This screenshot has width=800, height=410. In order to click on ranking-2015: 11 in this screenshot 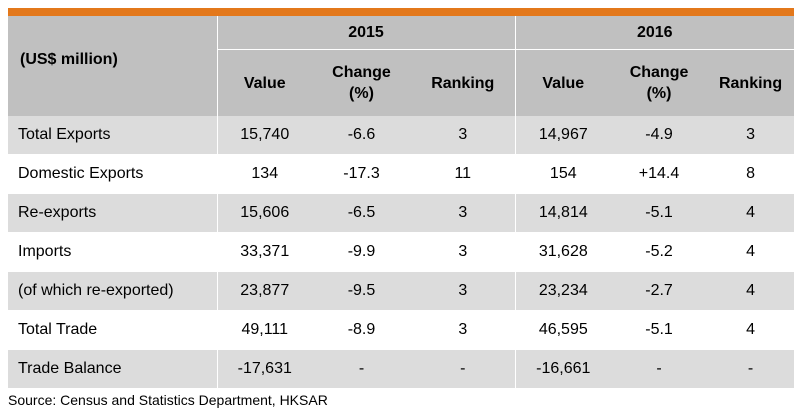, I will do `click(463, 174)`.